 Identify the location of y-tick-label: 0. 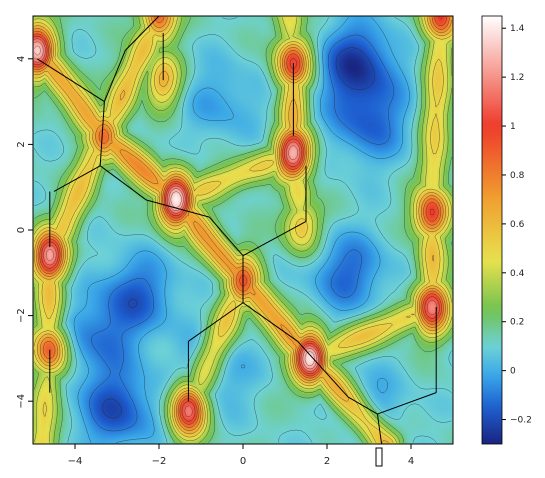
(21, 230).